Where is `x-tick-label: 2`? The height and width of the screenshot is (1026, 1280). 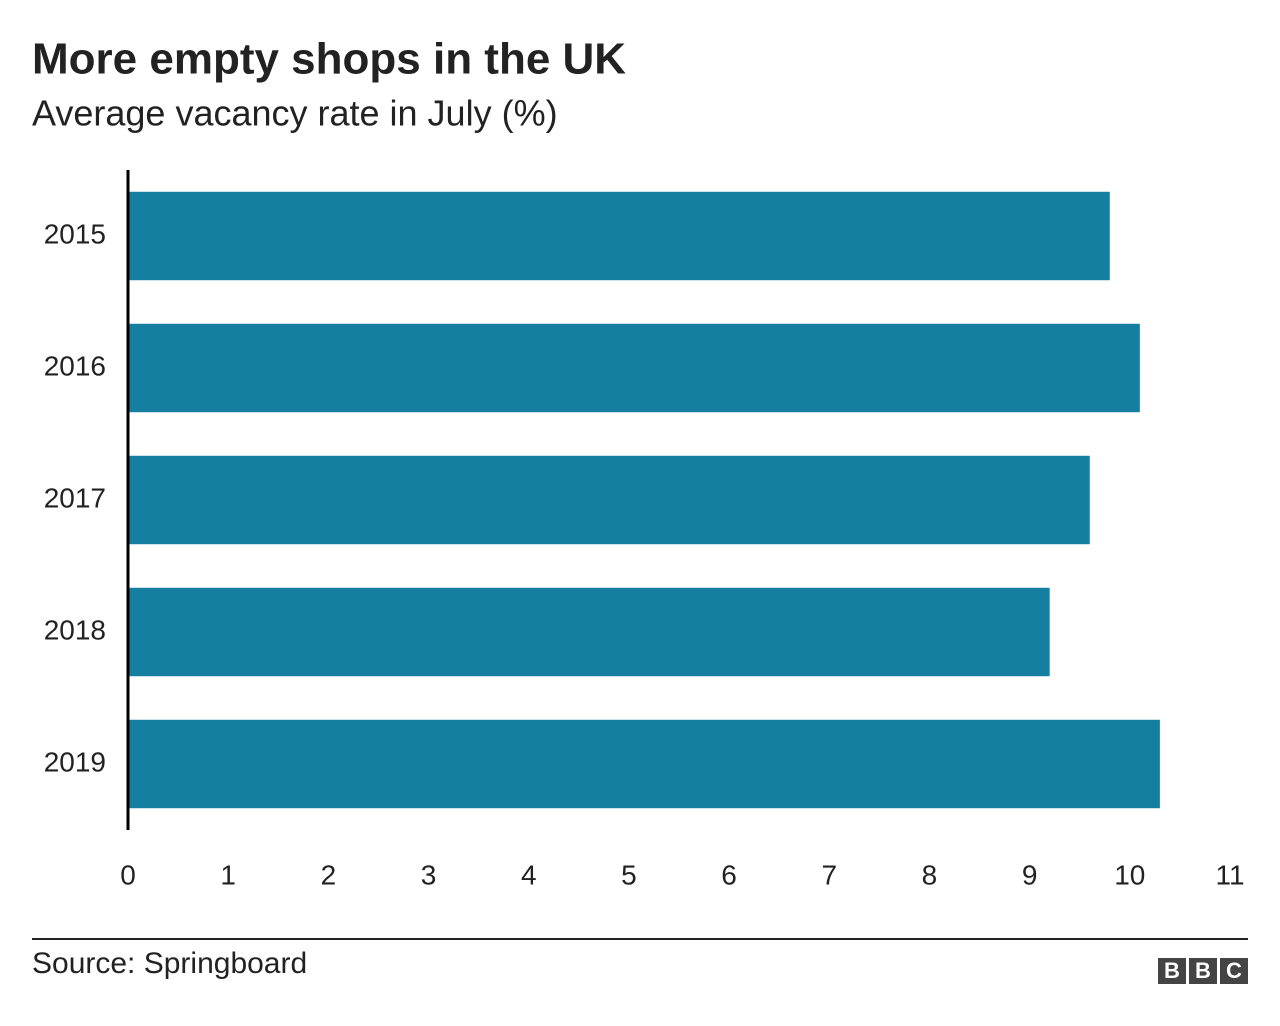 x-tick-label: 2 is located at coordinates (329, 874).